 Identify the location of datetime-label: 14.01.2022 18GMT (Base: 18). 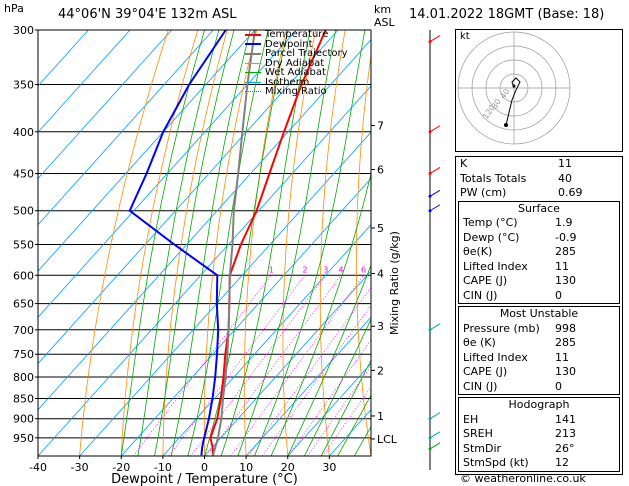
(507, 14).